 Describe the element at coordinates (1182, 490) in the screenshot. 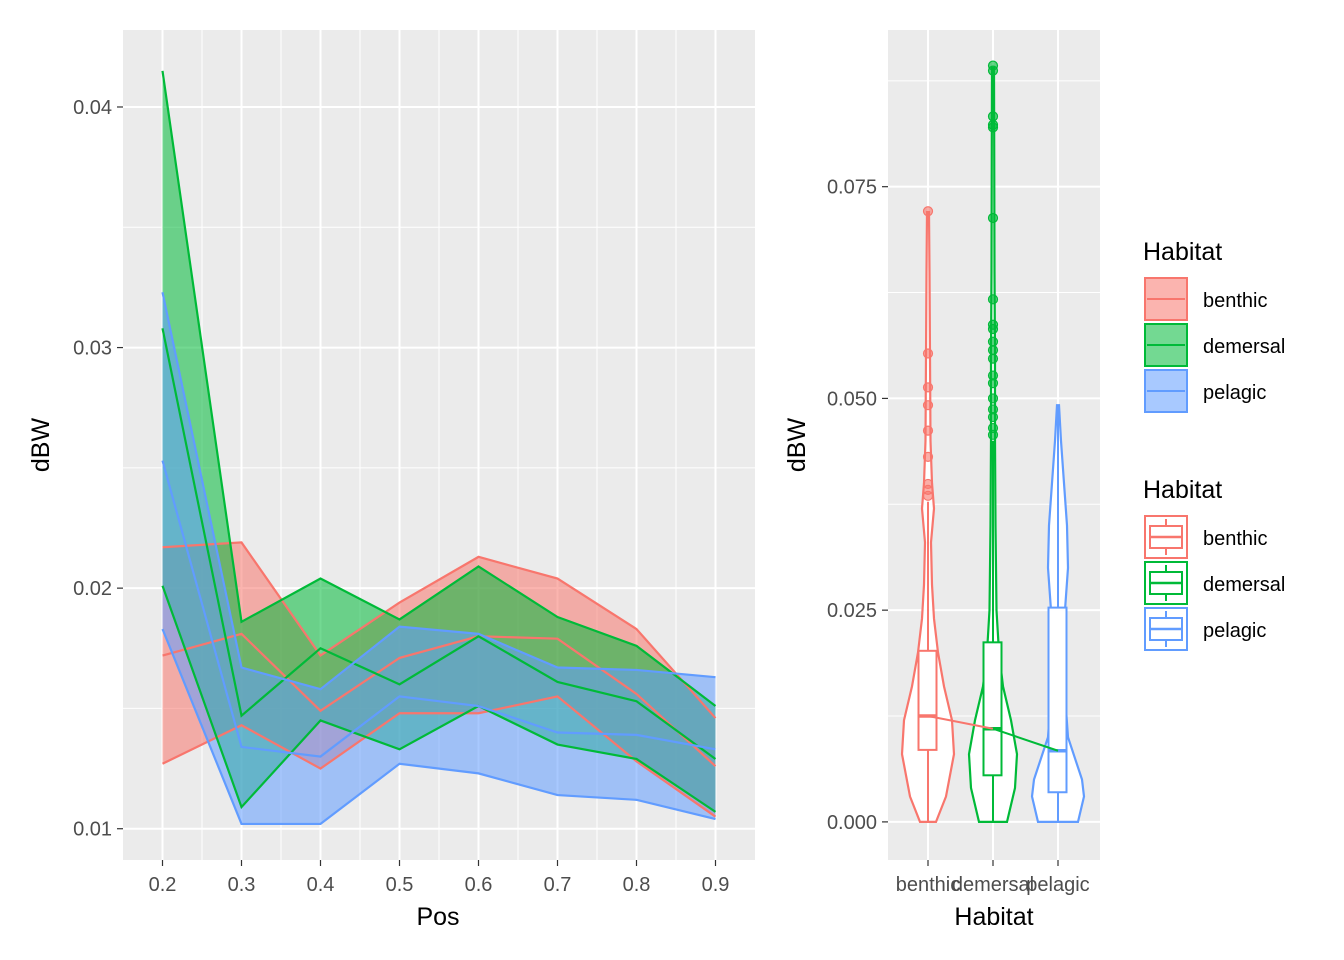

I see `legend-box-title: Habitat` at that location.